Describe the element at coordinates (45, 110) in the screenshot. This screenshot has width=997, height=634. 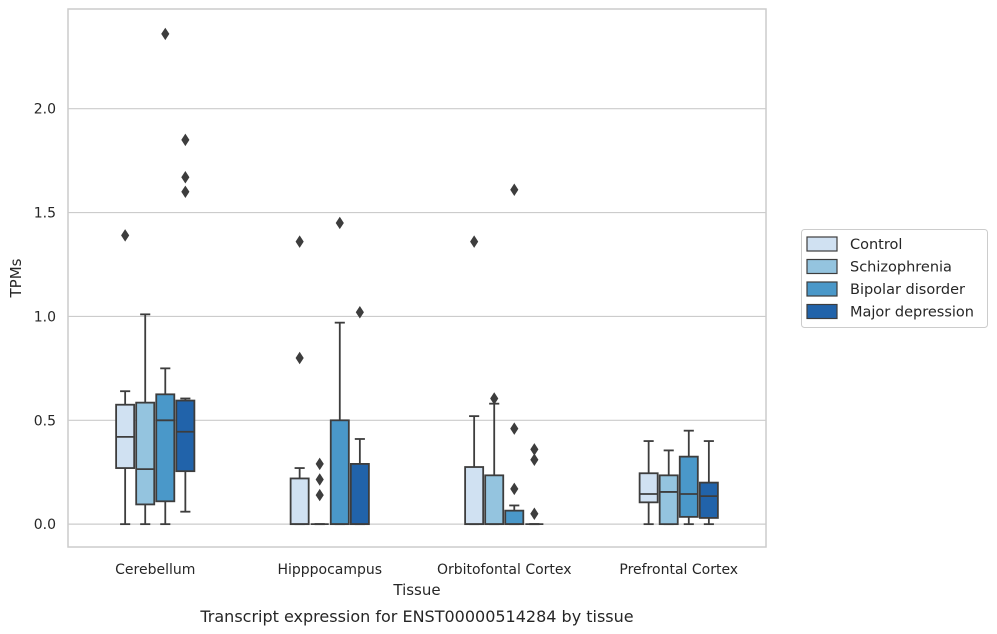
I see `y-tick-label: 2.0` at that location.